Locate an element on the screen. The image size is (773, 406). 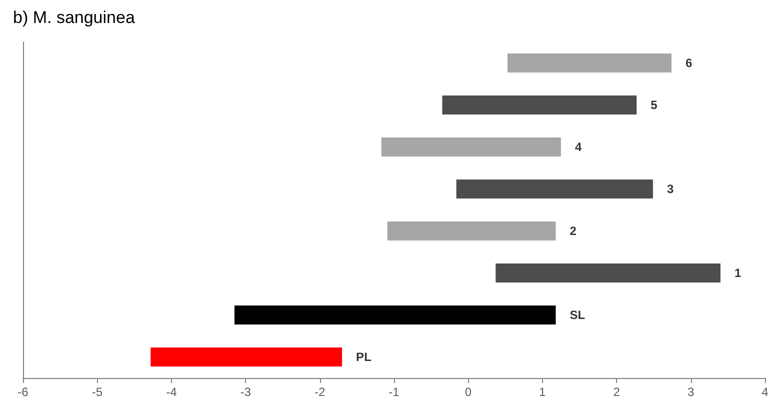
y-tick-label: 2 is located at coordinates (573, 231).